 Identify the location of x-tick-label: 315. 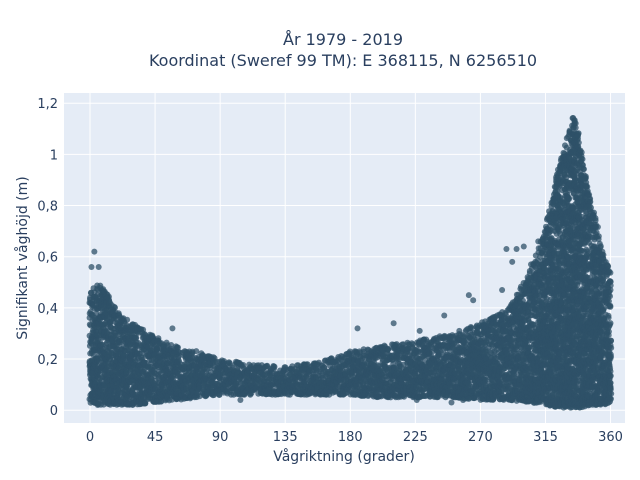
(545, 437).